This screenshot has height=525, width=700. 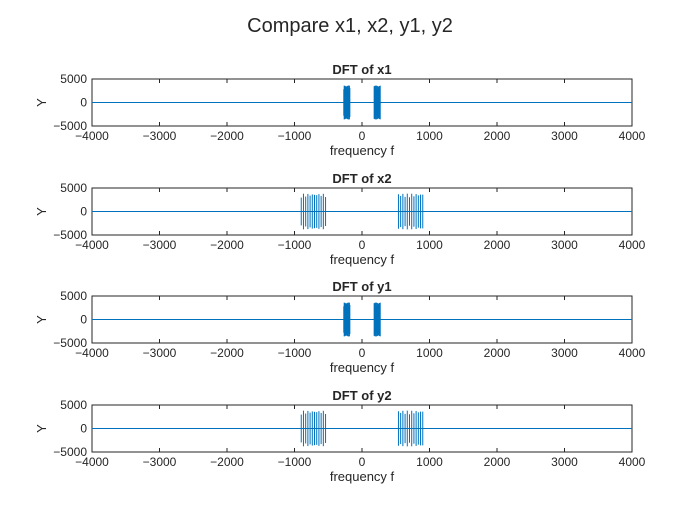 What do you see at coordinates (361, 395) in the screenshot?
I see `subplot-title: DFT of y2` at bounding box center [361, 395].